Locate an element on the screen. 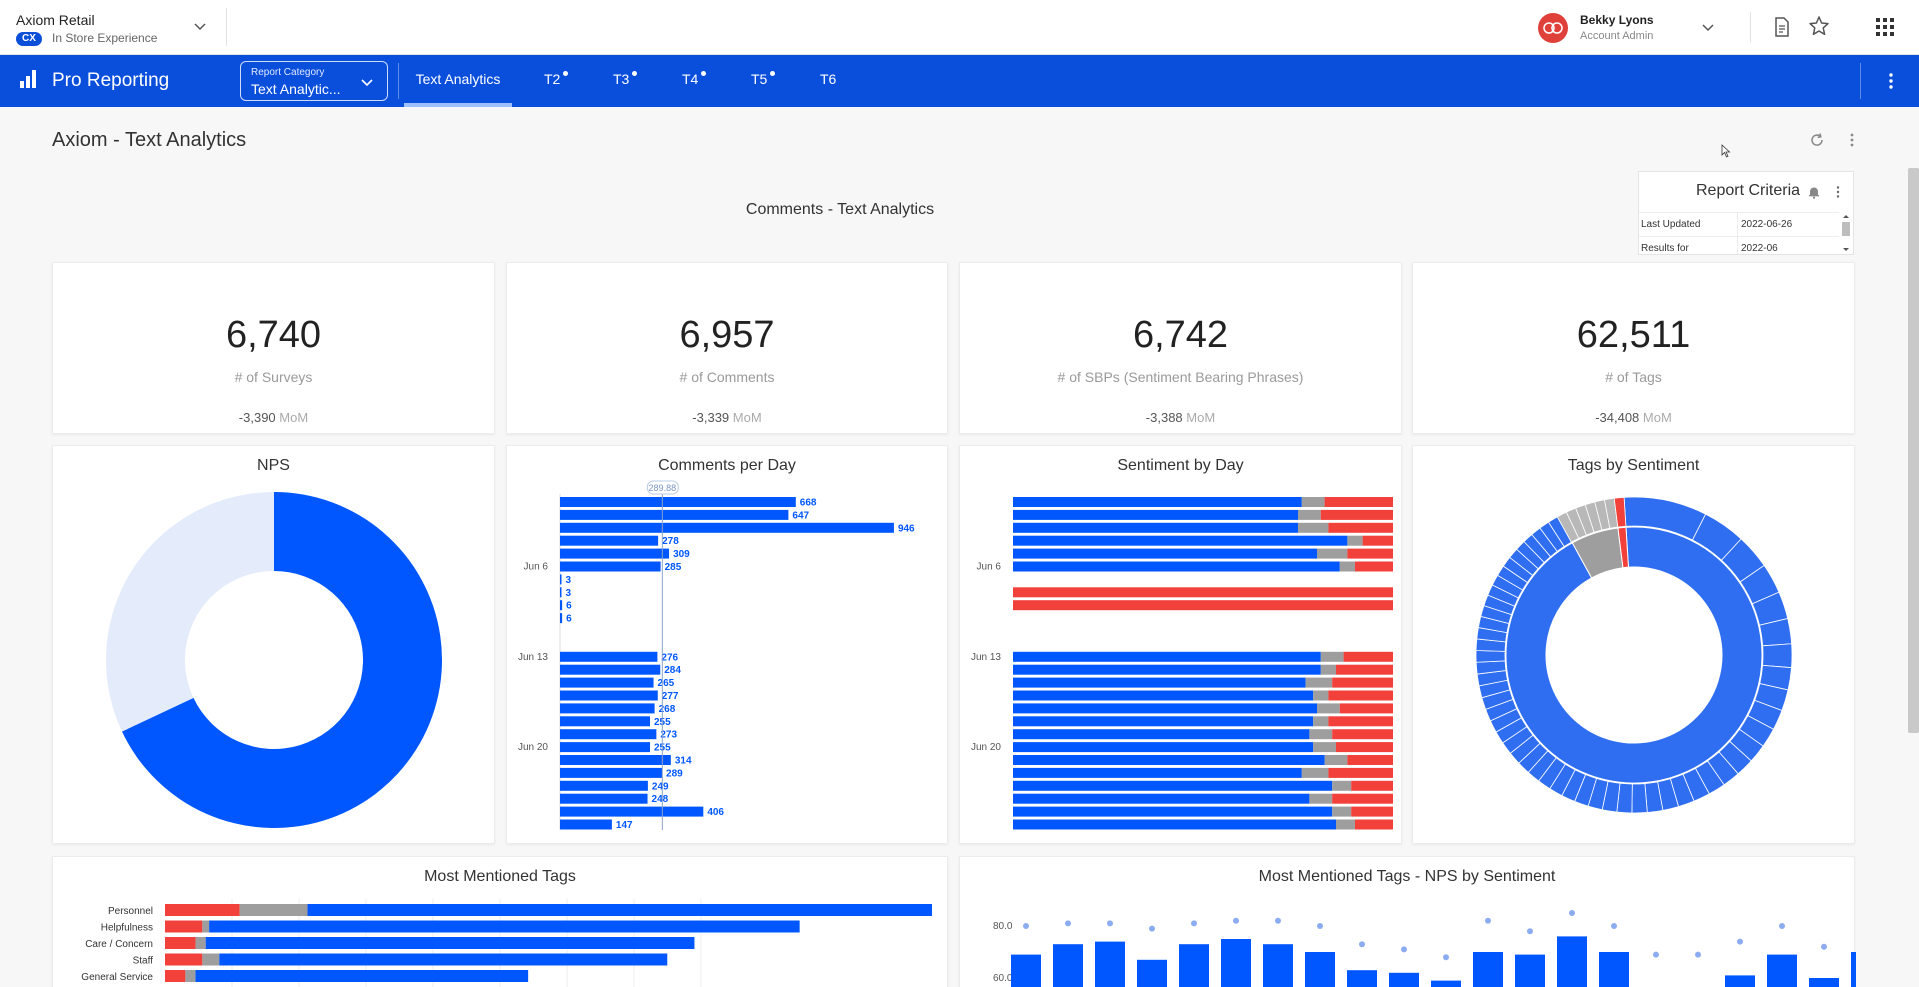 Image resolution: width=1919 pixels, height=987 pixels. apps-grid-icon is located at coordinates (1885, 27).